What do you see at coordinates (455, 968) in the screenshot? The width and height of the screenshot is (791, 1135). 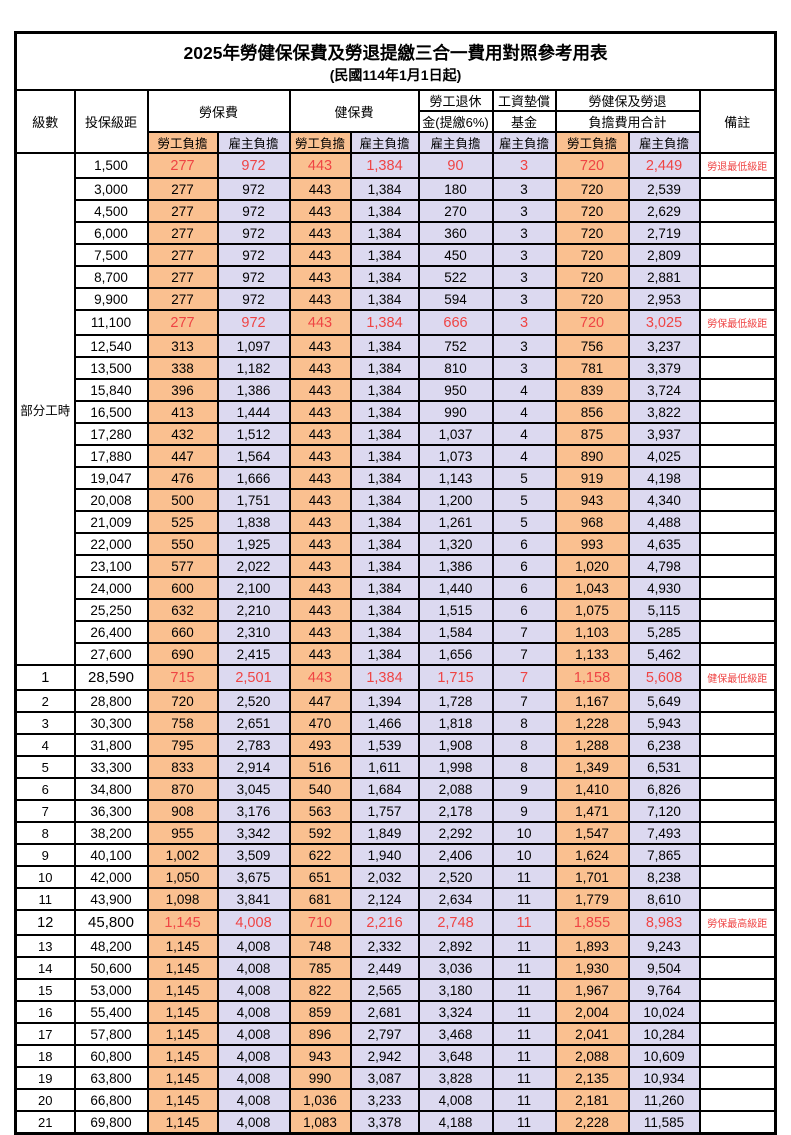 I see `cell-pension-employer: 3,036` at bounding box center [455, 968].